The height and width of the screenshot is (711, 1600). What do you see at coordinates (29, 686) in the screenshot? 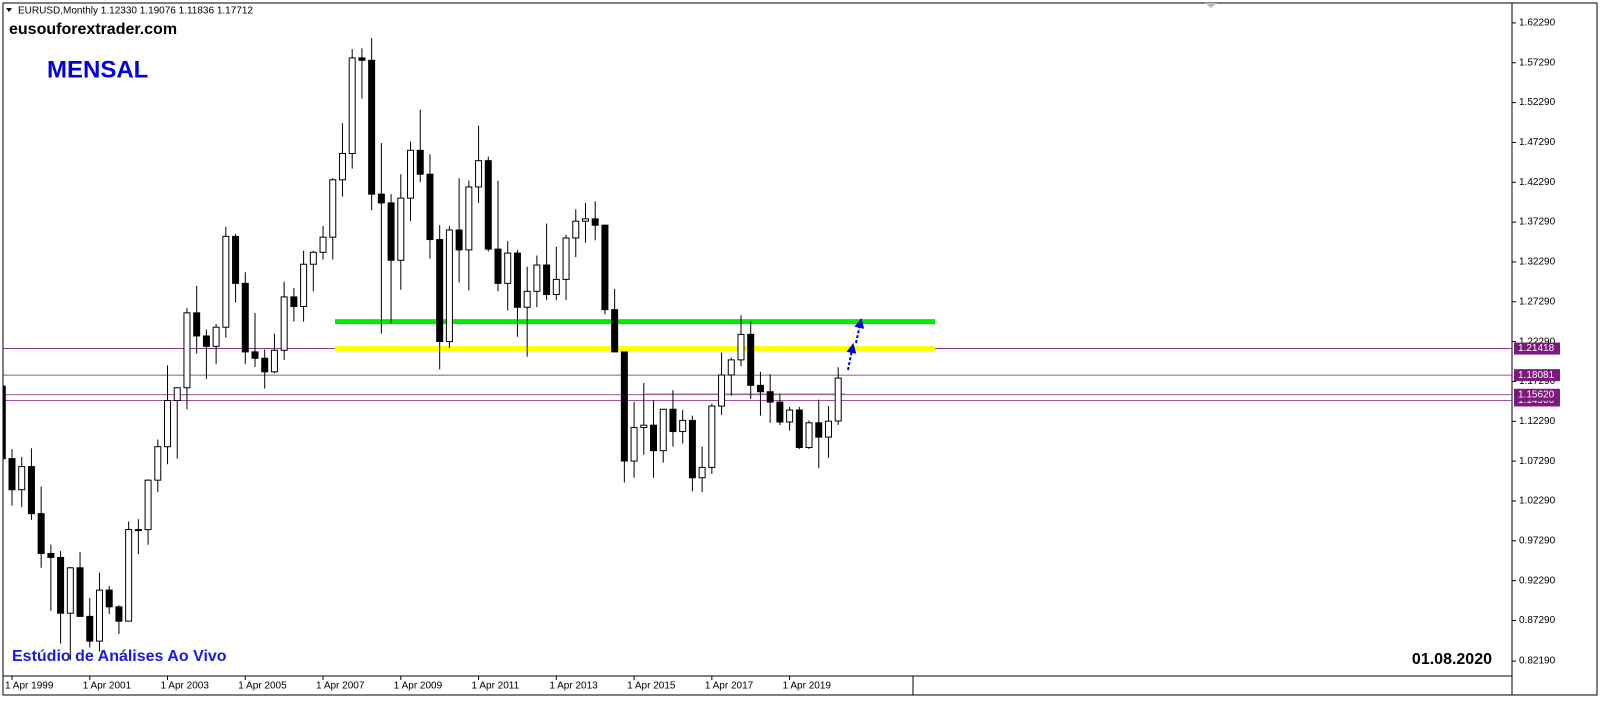
I see `x-tick-label: 1 Apr 1999` at bounding box center [29, 686].